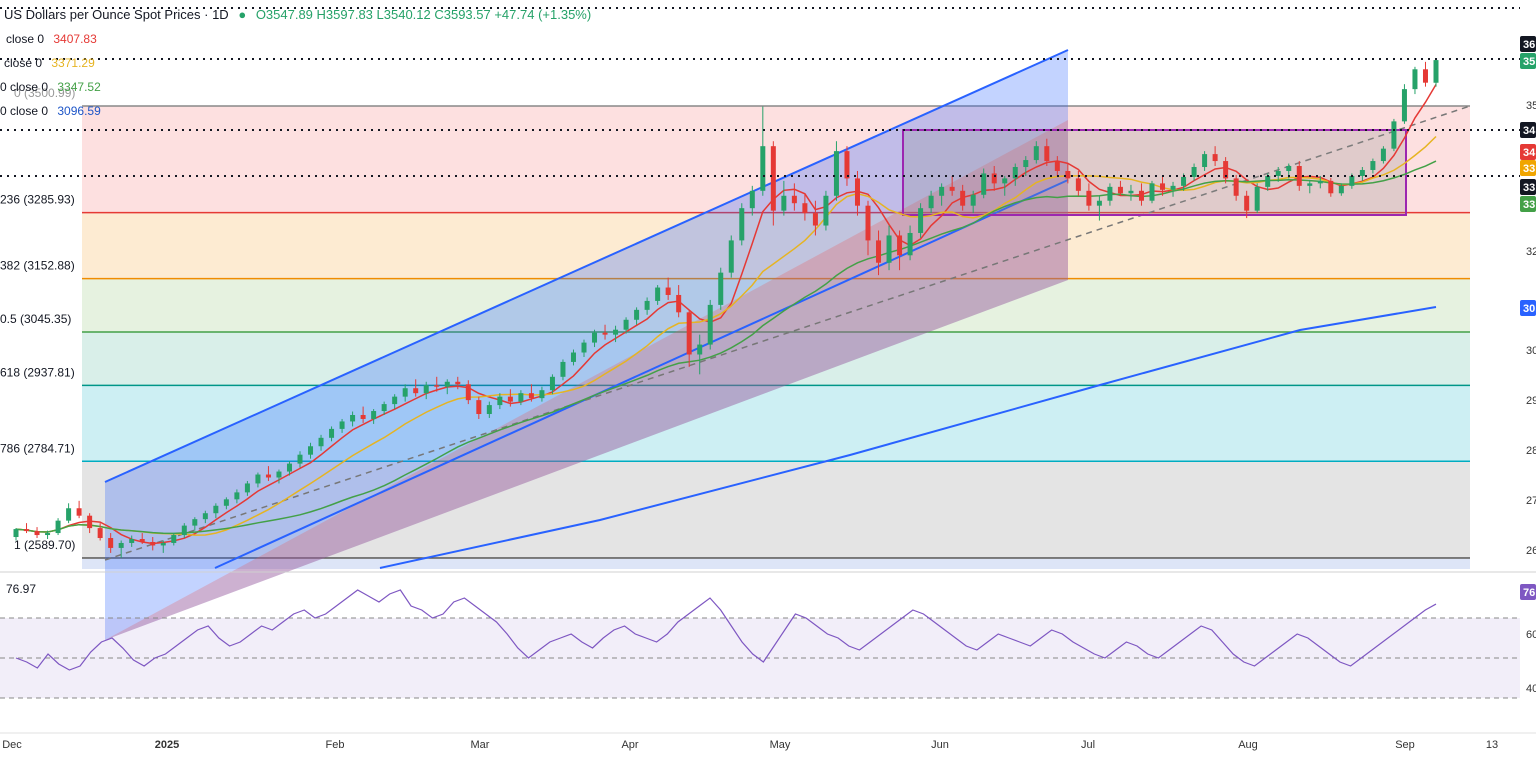 The height and width of the screenshot is (759, 1536). What do you see at coordinates (1529, 188) in the screenshot?
I see `price-badge-text: 33` at bounding box center [1529, 188].